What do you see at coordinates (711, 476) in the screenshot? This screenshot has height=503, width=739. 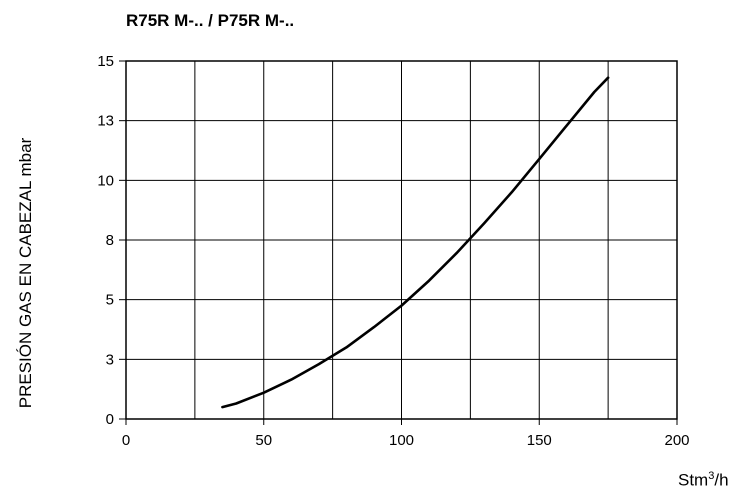 I see `x-axis-label-sup: 3` at bounding box center [711, 476].